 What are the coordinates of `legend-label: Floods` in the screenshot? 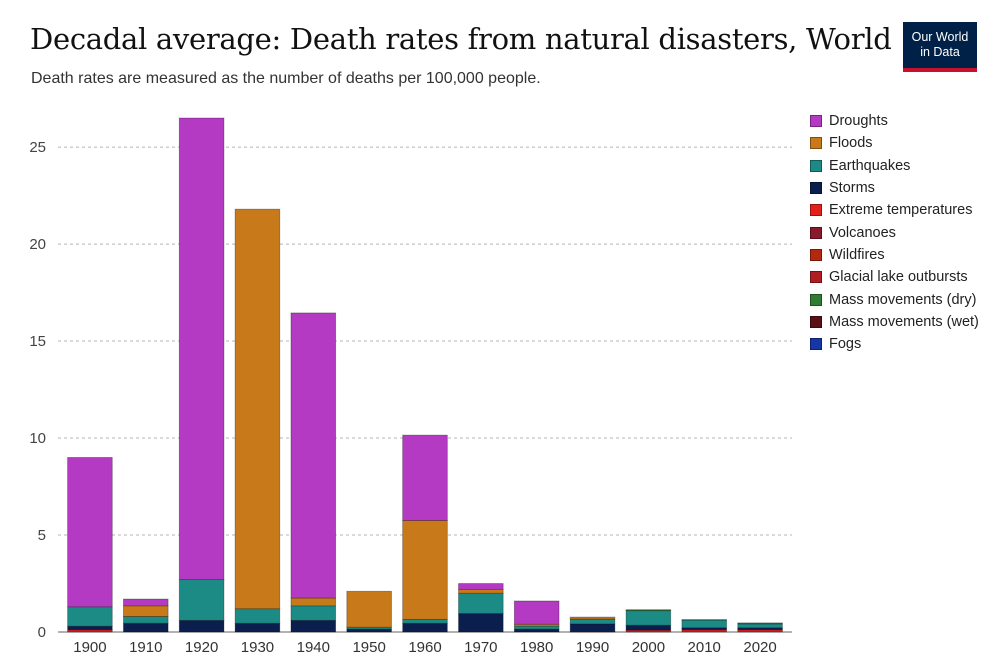 It's located at (851, 143).